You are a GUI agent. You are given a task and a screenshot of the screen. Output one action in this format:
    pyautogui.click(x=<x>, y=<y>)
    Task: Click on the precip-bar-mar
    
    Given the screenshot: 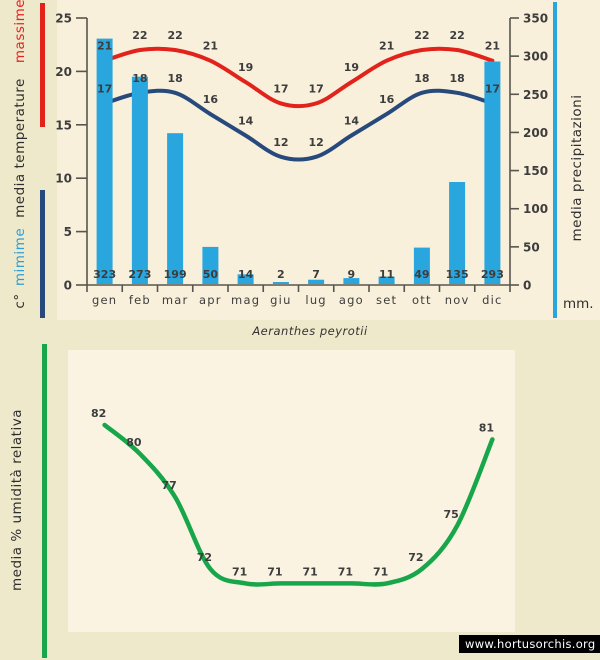 What is the action you would take?
    pyautogui.click(x=175, y=208)
    